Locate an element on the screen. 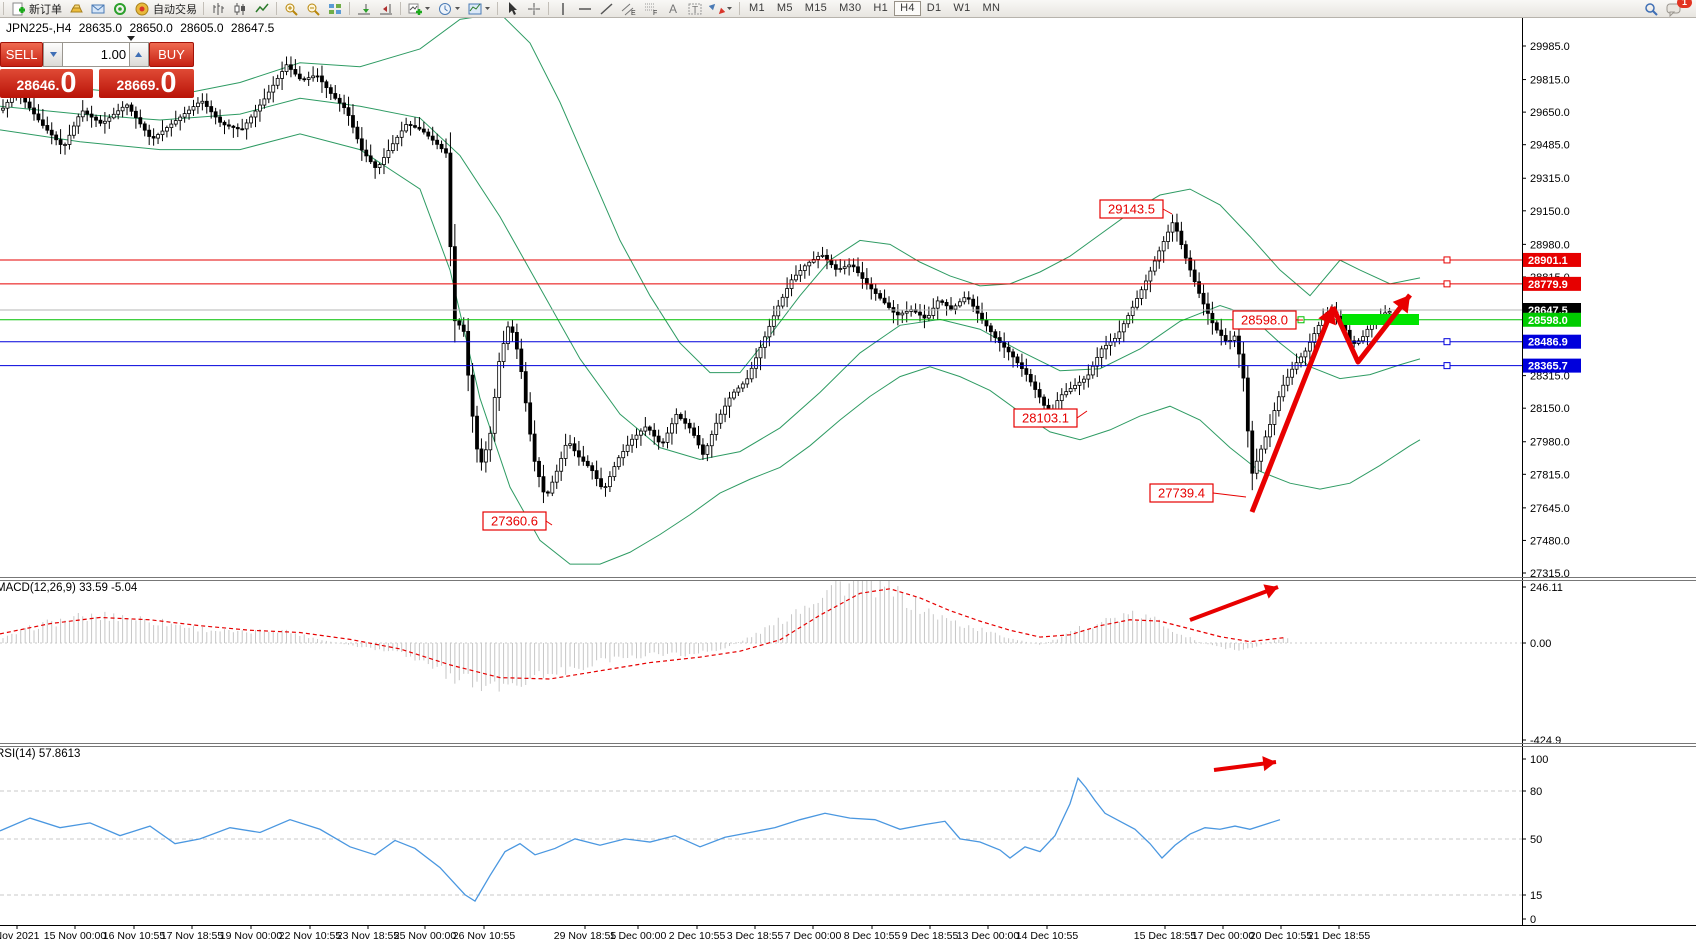  macd-signal-line is located at coordinates (643, 634).